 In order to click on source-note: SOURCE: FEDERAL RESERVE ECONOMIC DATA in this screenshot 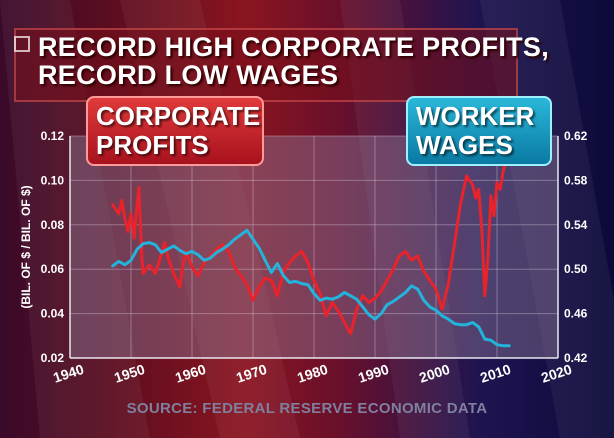, I will do `click(307, 408)`.